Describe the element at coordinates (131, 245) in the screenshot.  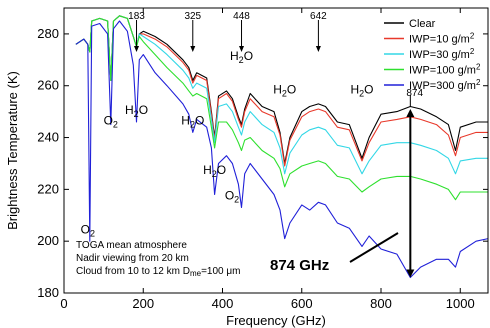
I see `note-line-1: TOGA mean atmosphere` at that location.